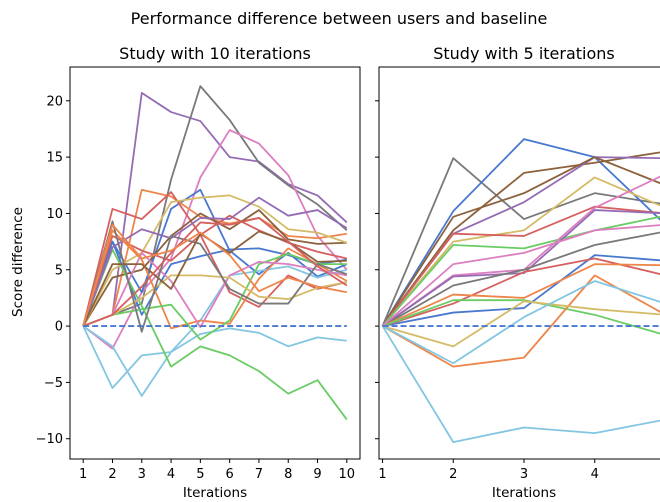  I want to click on y-tick-label: 20, so click(54, 101).